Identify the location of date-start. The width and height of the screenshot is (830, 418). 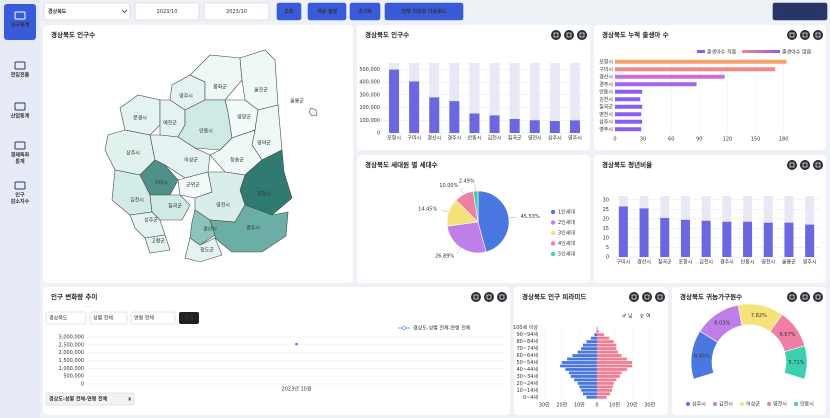
(167, 11).